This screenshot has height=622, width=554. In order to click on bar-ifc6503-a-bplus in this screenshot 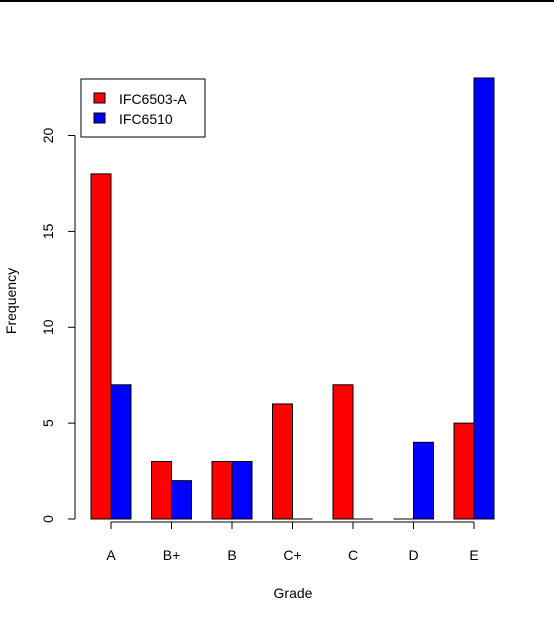, I will do `click(161, 490)`.